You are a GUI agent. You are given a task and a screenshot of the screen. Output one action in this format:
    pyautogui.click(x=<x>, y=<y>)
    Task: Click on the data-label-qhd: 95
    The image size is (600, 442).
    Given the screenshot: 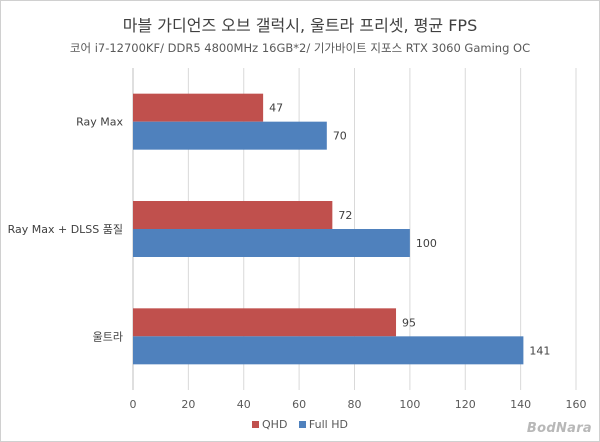 What is the action you would take?
    pyautogui.click(x=409, y=322)
    